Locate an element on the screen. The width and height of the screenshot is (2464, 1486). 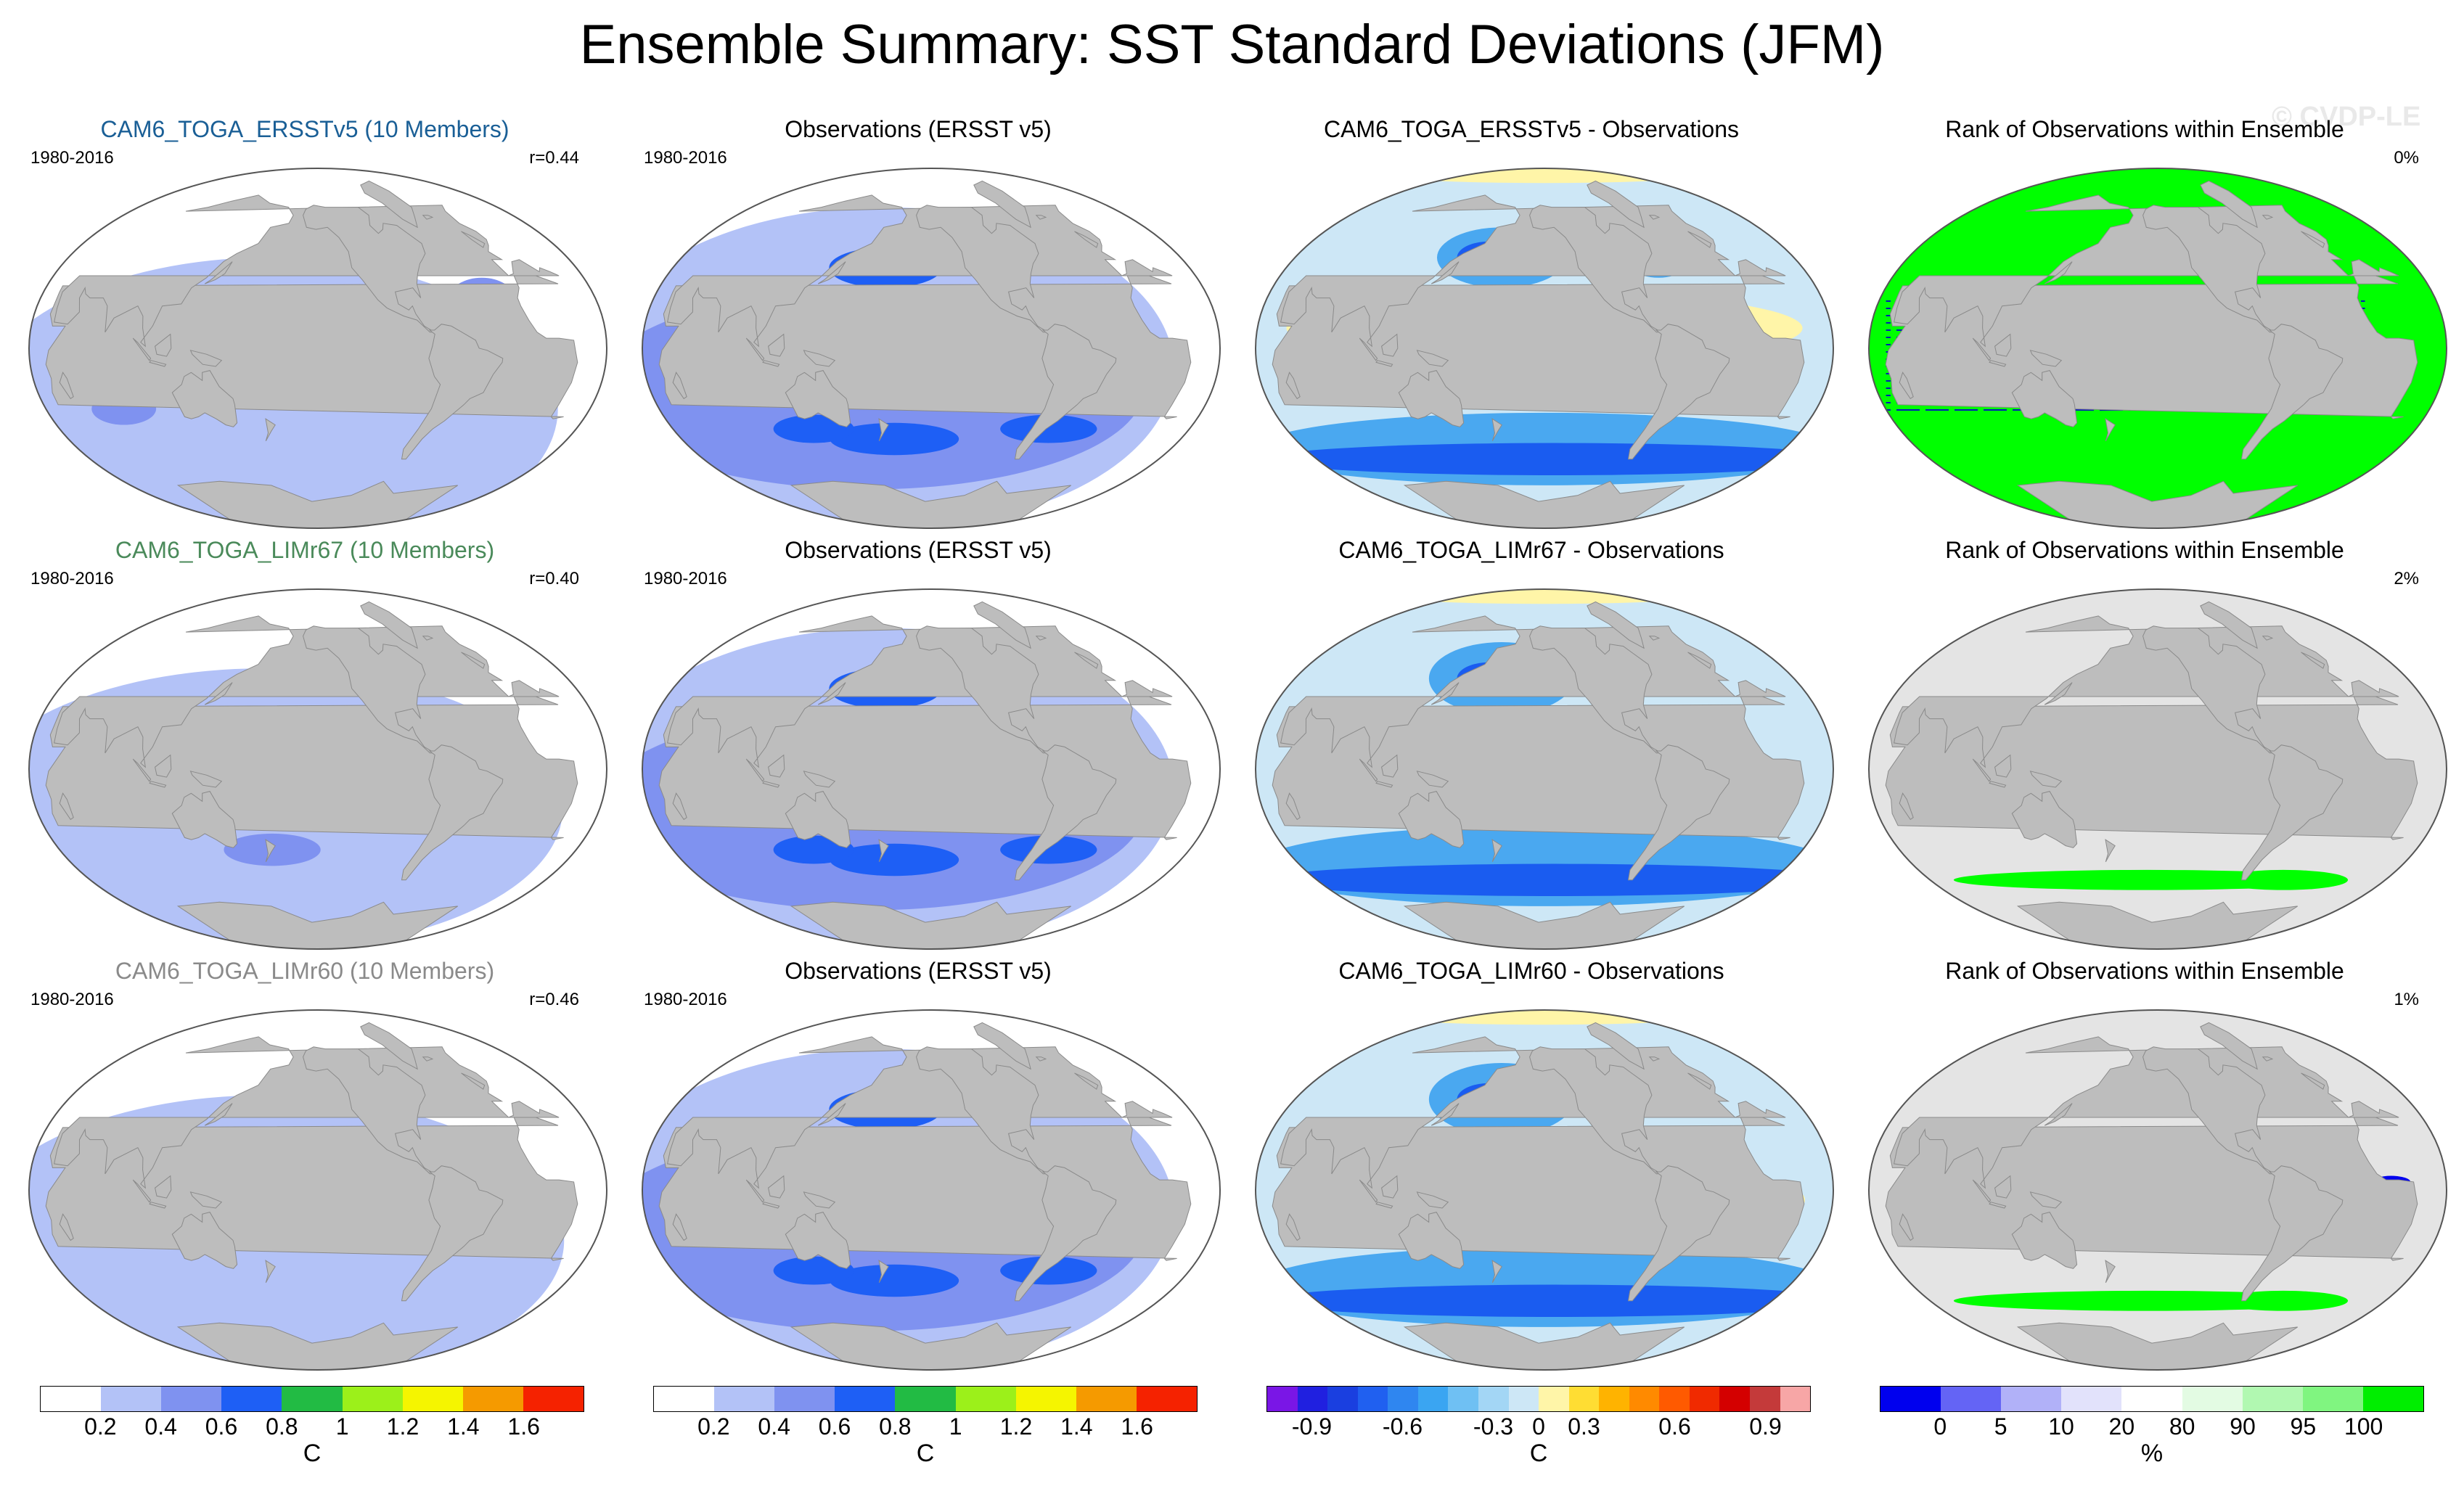
colorbar-tick-label: 1.2 is located at coordinates (1016, 1426).